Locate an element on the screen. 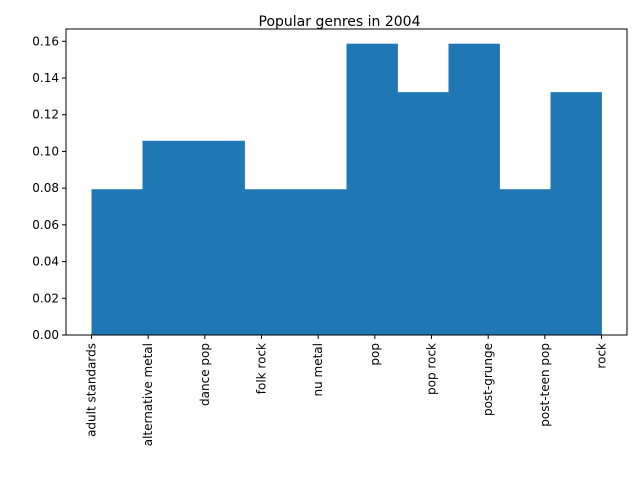 The image size is (640, 480). y-tick-label: 0.12 is located at coordinates (45, 115).